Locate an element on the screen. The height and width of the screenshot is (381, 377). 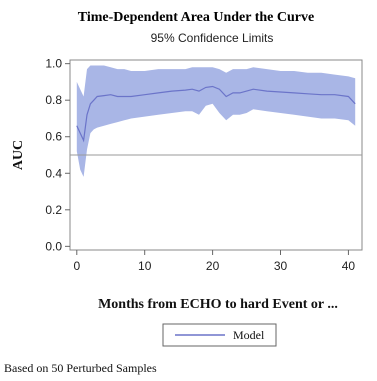
x-axis: 0 10 20 30 40 is located at coordinates (214, 261).